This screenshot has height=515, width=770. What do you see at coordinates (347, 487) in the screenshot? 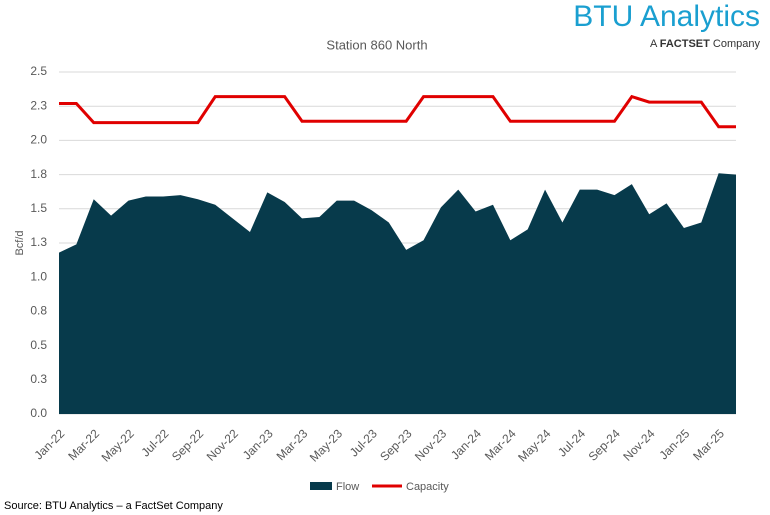
I see `legend-label: Flow` at bounding box center [347, 487].